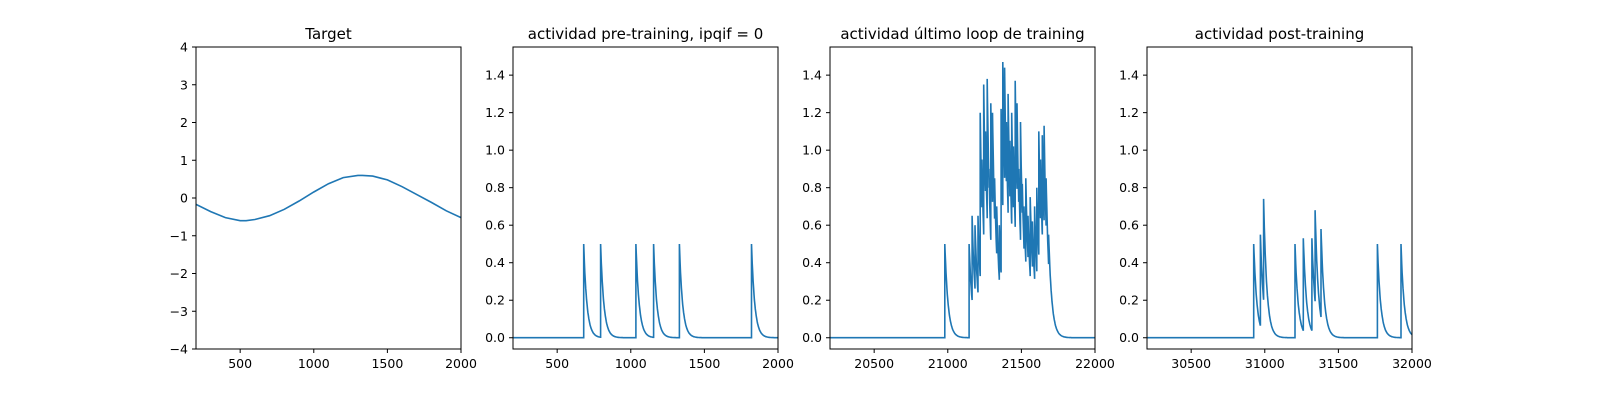  Describe the element at coordinates (874, 363) in the screenshot. I see `x-tick-label: 20500` at that location.